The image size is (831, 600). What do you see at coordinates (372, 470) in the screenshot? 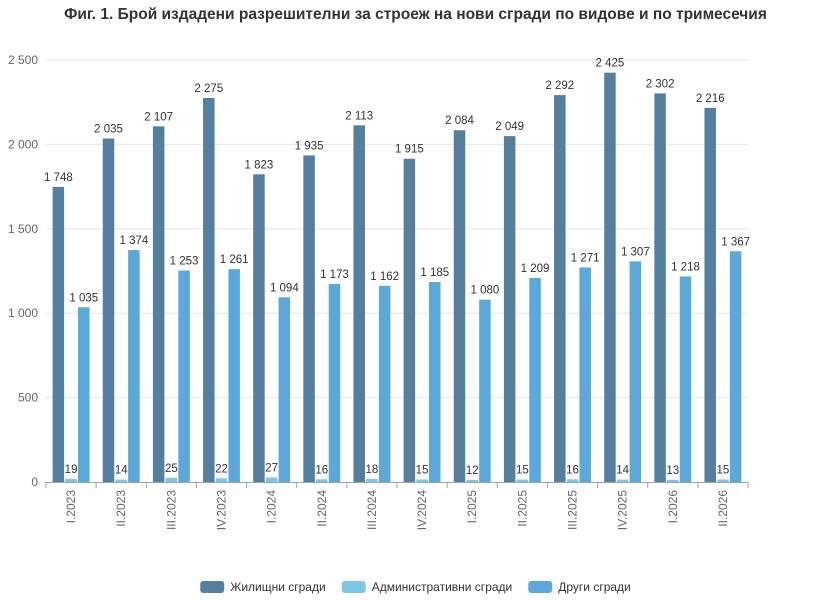
I see `data-label: 18` at bounding box center [372, 470].